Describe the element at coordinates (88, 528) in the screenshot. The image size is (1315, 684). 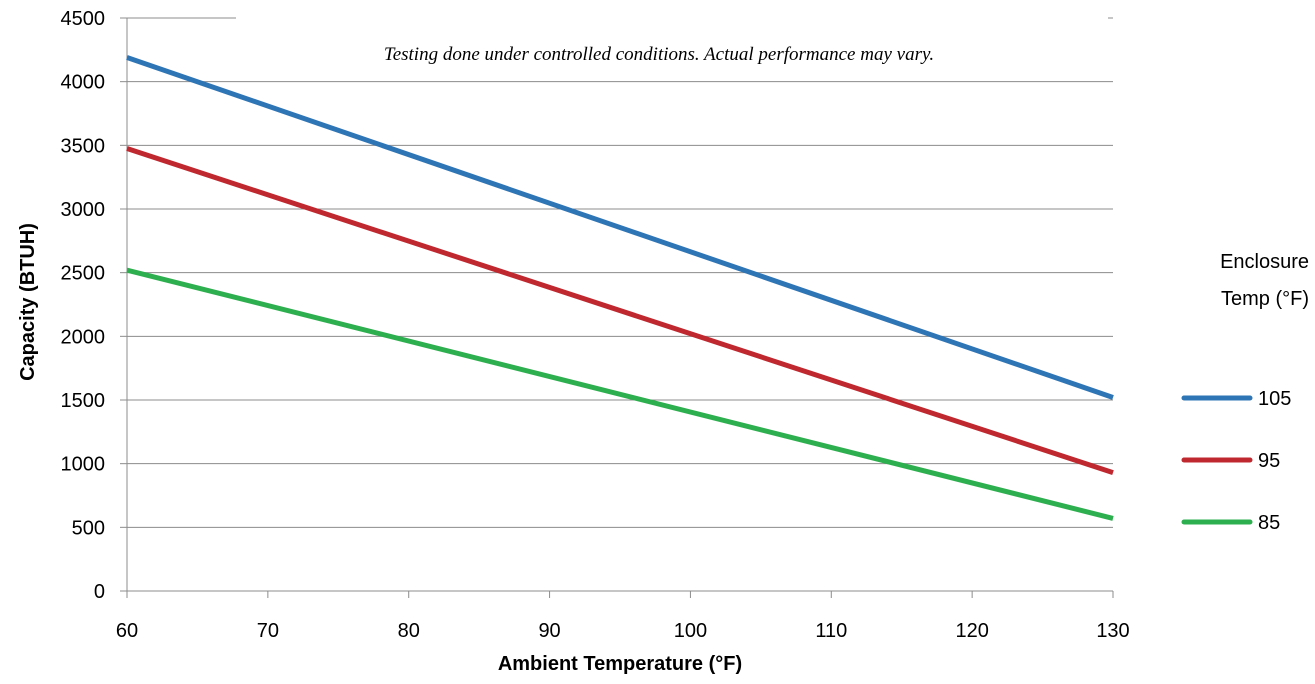
I see `y-tick-label: 500` at that location.